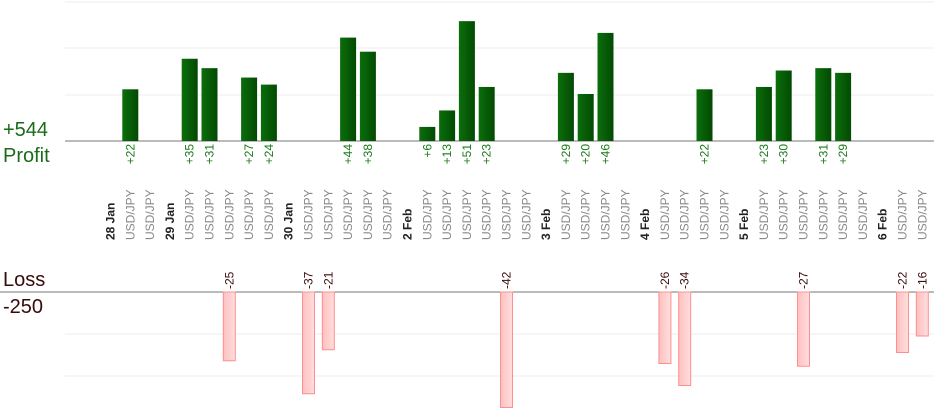 The height and width of the screenshot is (420, 934). I want to click on profit-value-label: +24, so click(269, 154).